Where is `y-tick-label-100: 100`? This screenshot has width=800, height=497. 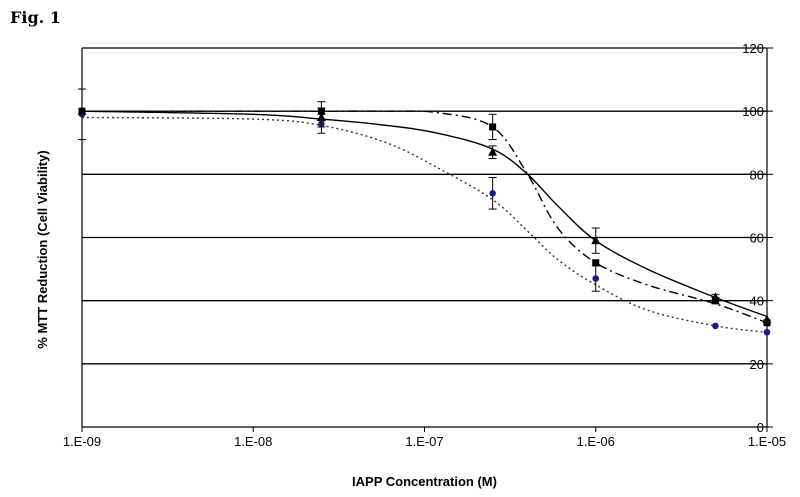
y-tick-label-100: 100 is located at coordinates (753, 111).